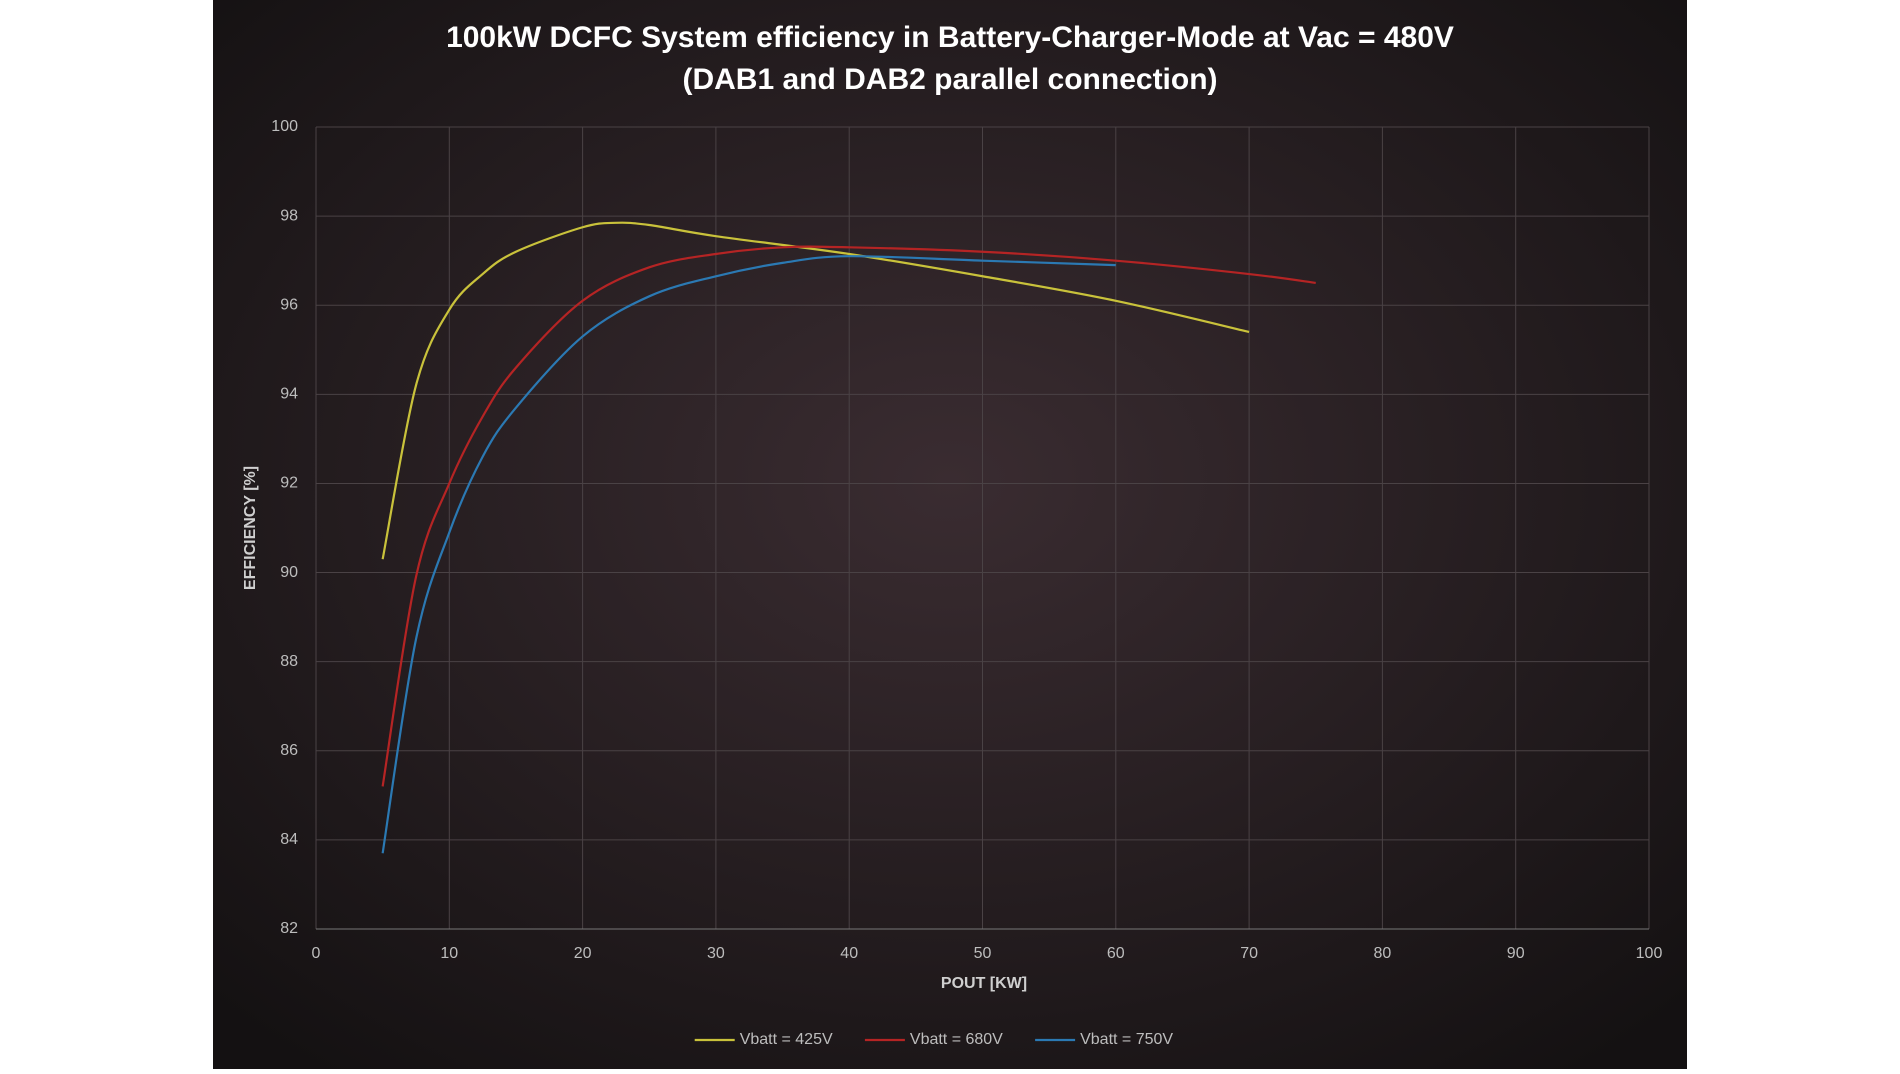 This screenshot has height=1074, width=1900. What do you see at coordinates (316, 953) in the screenshot?
I see `x-tick-label: 0` at bounding box center [316, 953].